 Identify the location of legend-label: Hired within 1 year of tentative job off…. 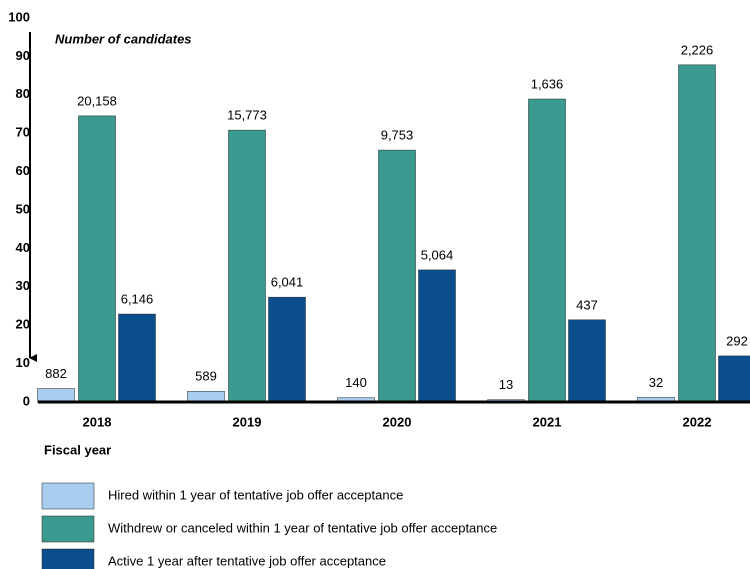
(255, 494).